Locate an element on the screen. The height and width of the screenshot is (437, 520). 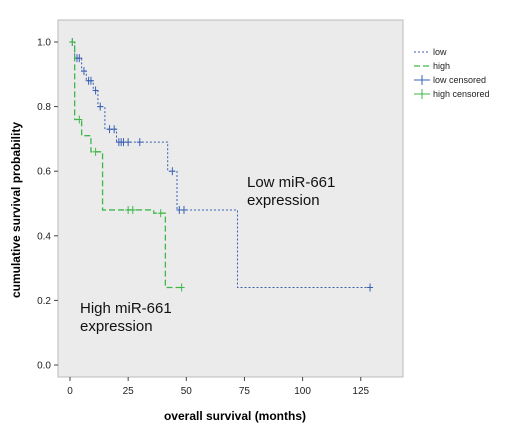
annotation-low-line2: expression is located at coordinates (283, 200).